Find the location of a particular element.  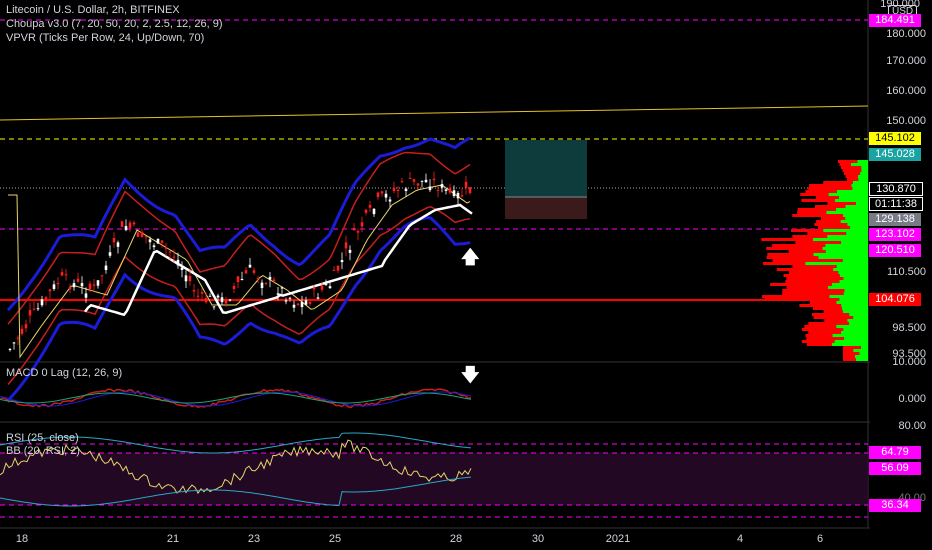

price-box-129: 129.138 is located at coordinates (895, 219).